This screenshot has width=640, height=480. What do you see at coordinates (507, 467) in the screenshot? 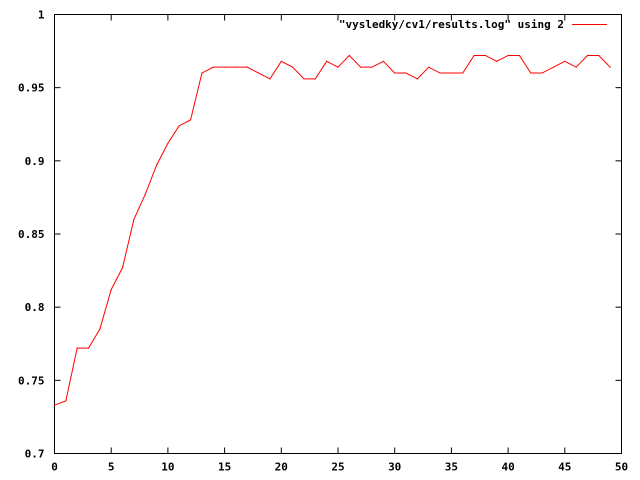
I see `x-tick-label: 40` at bounding box center [507, 467].